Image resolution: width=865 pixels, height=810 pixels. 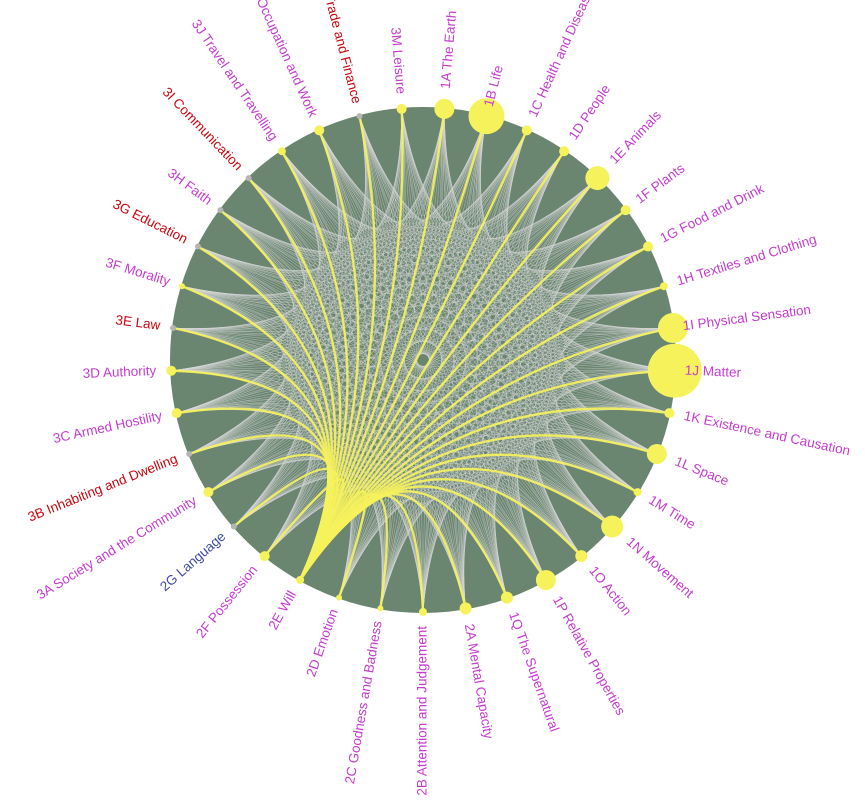 What do you see at coordinates (422, 711) in the screenshot?
I see `node-label: 2B Attention and Judgement` at bounding box center [422, 711].